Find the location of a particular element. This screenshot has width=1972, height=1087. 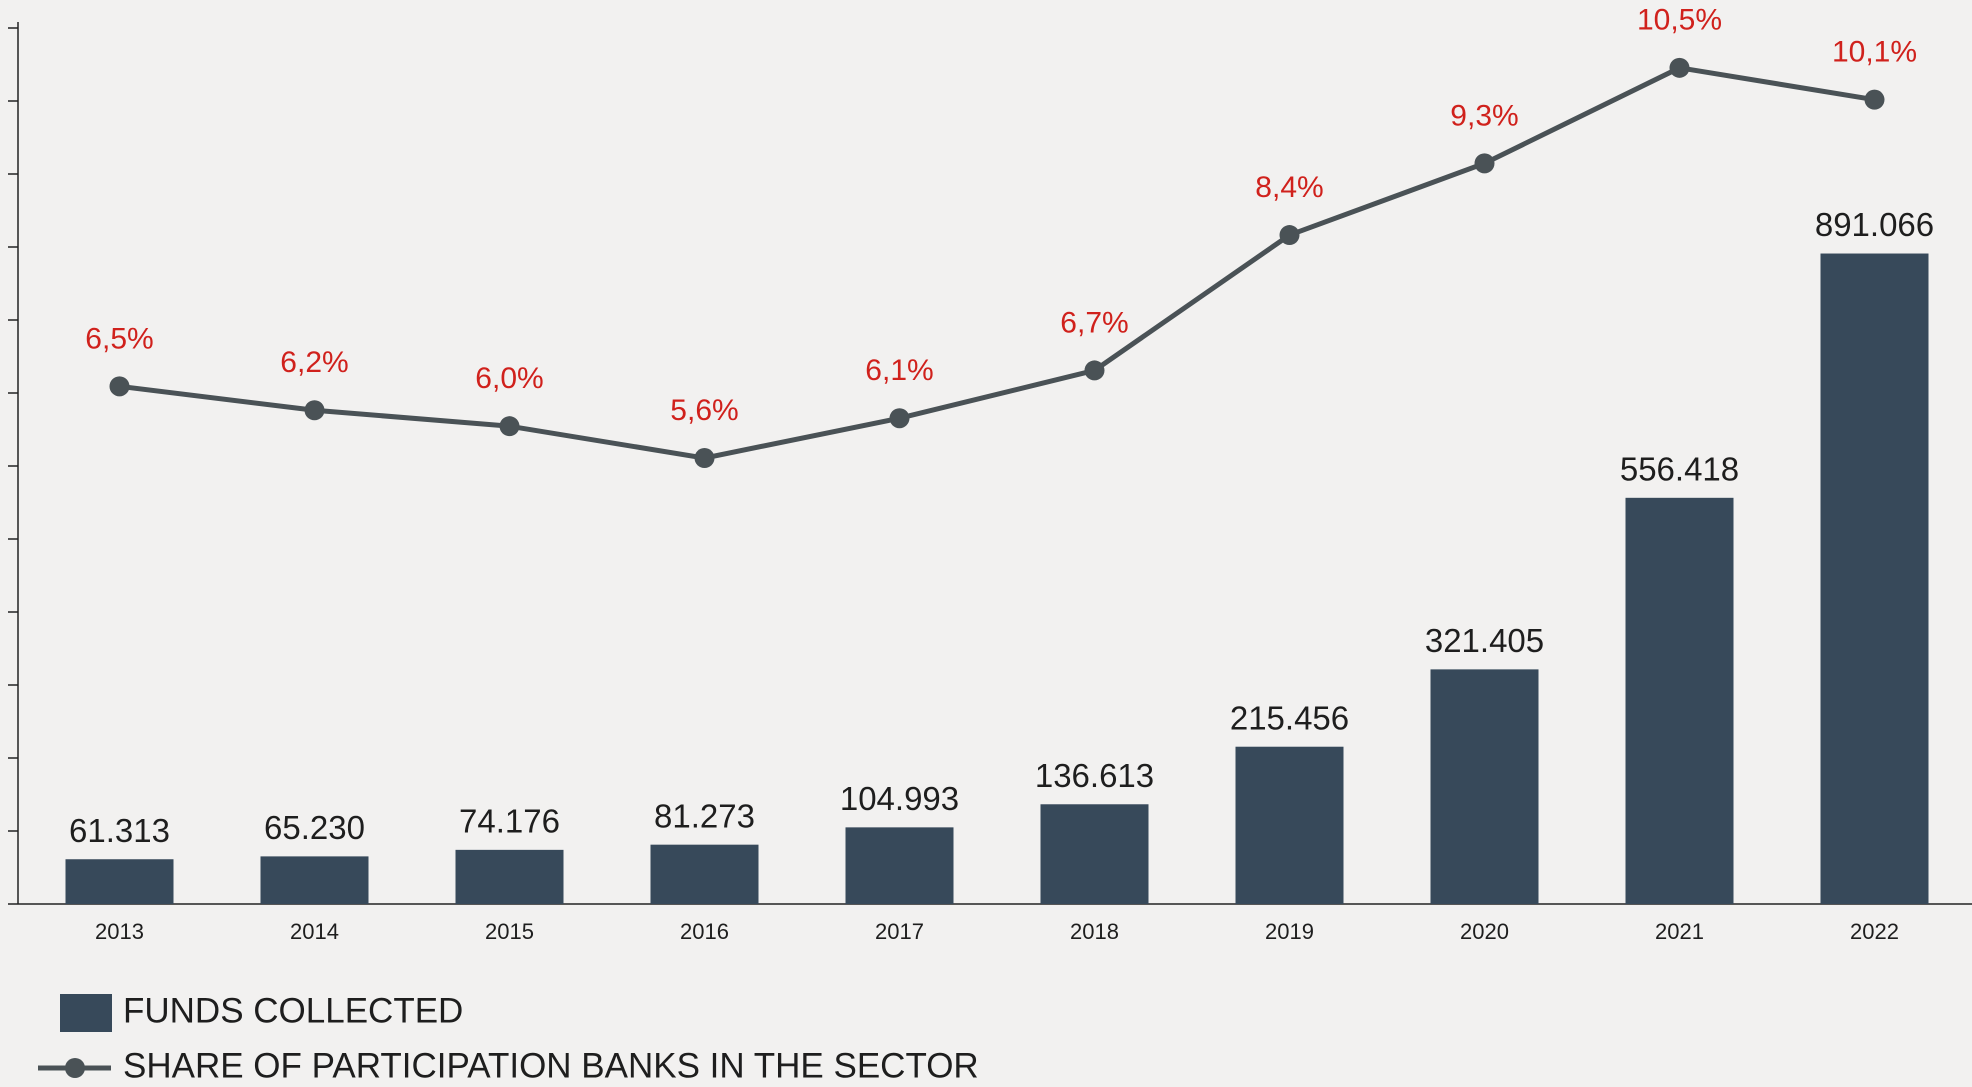

x-tick-label: 2017 is located at coordinates (899, 931).